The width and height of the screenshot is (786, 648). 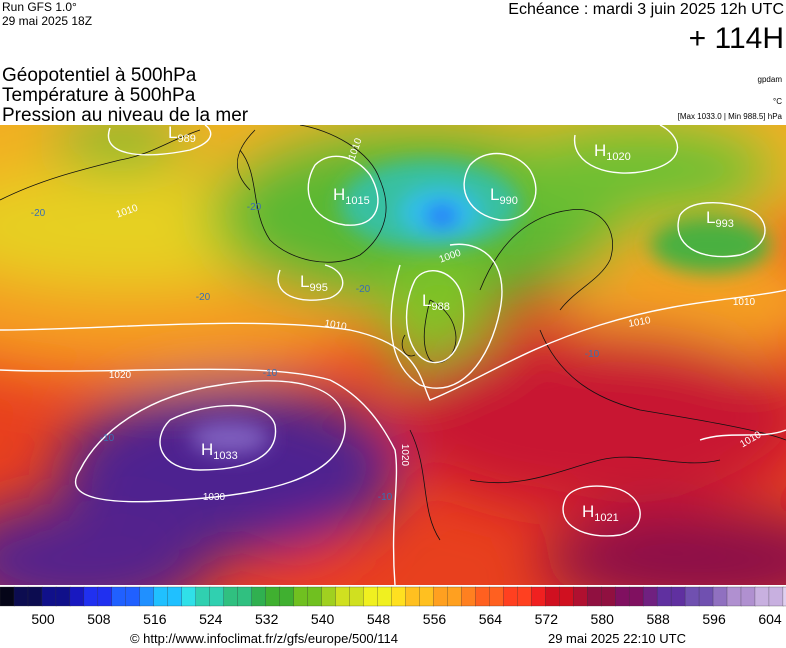 What do you see at coordinates (435, 619) in the screenshot?
I see `colorbar-tick-label: 556` at bounding box center [435, 619].